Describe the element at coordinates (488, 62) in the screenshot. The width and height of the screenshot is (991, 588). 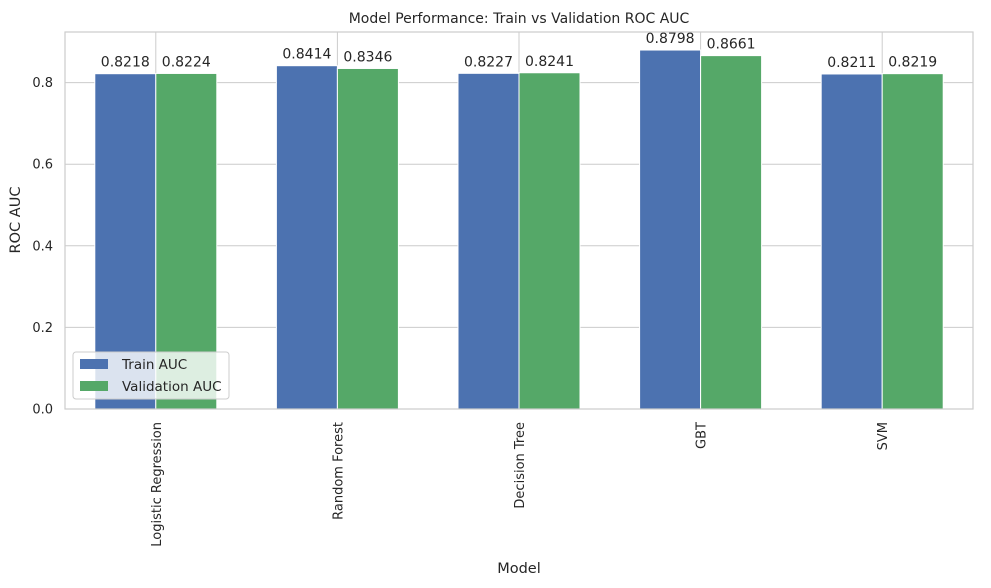
I see `bar-value-label: 0.8227` at that location.